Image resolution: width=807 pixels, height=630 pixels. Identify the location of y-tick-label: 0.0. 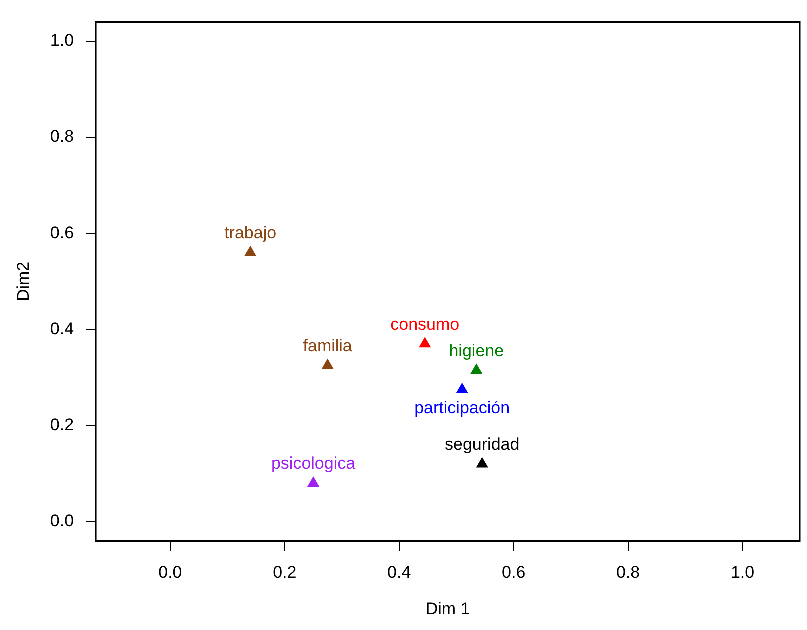
(62, 521).